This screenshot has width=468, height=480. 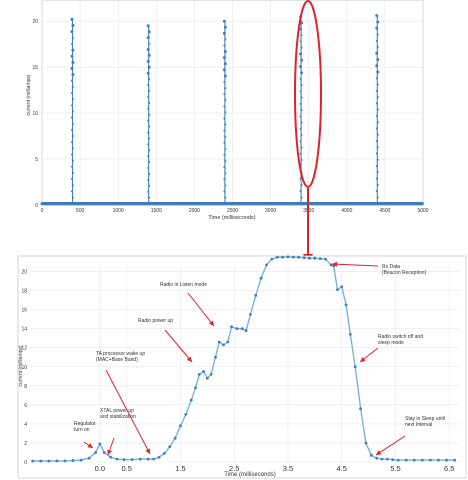 What do you see at coordinates (391, 267) in the screenshot?
I see `bottom-annotation-line: Rx Data` at bounding box center [391, 267].